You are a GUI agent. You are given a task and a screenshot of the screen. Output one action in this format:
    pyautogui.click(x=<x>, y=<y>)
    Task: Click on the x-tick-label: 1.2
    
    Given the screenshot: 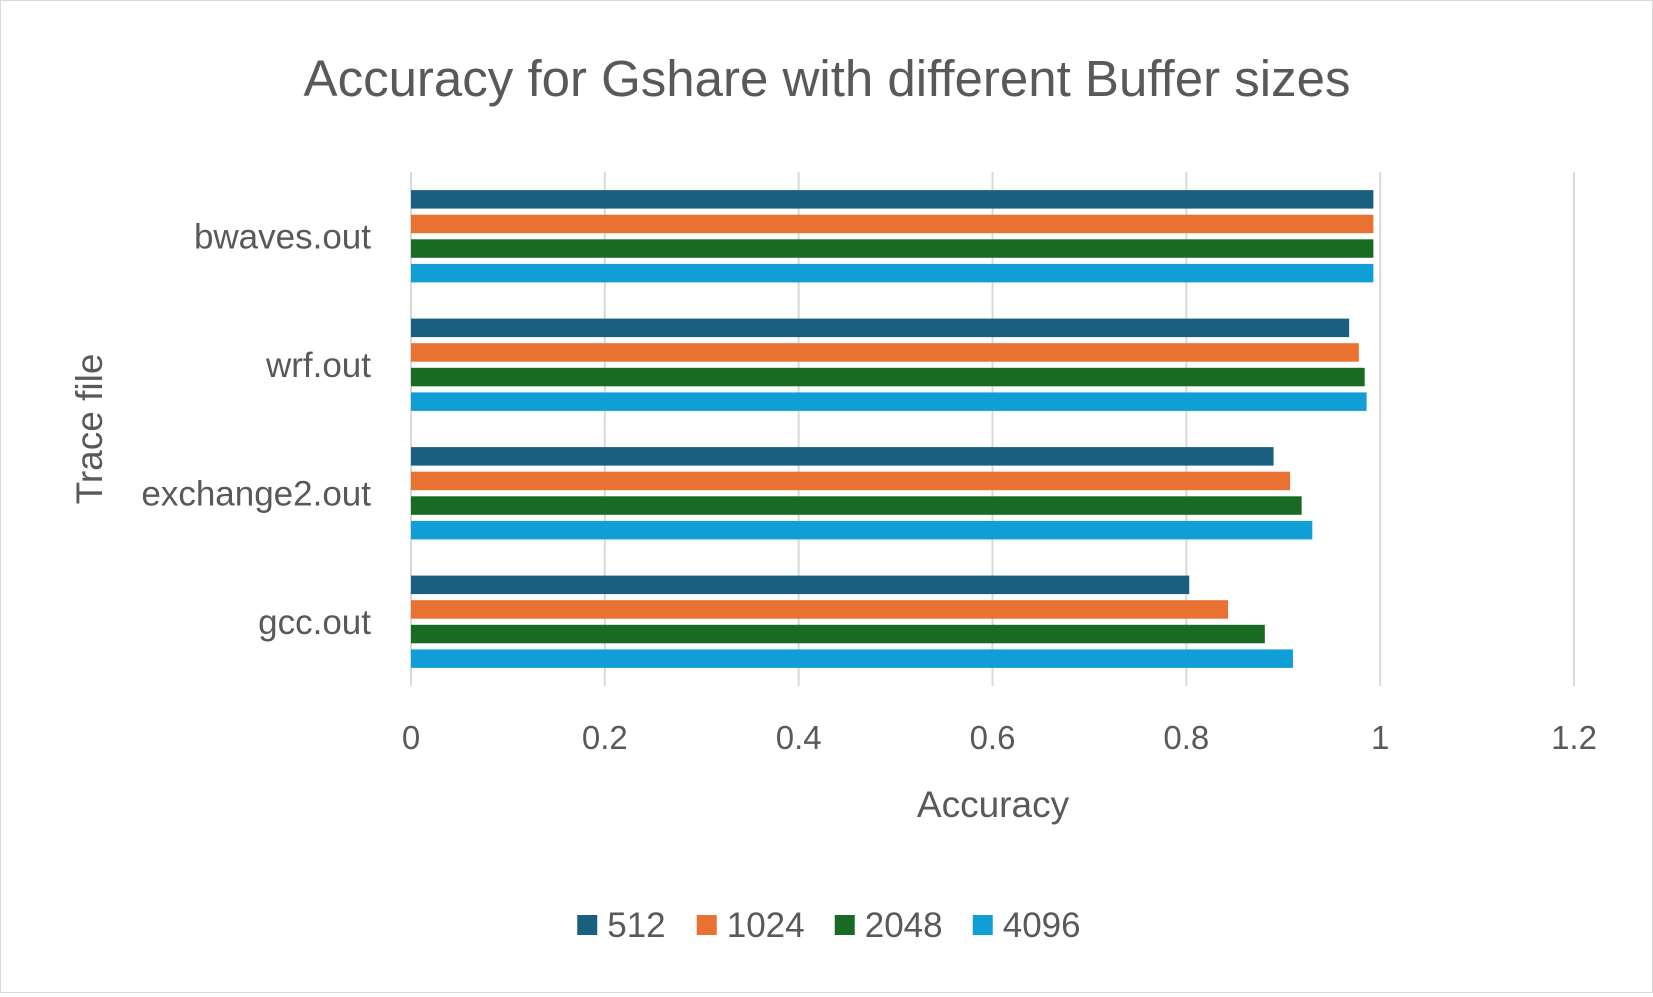 What is the action you would take?
    pyautogui.click(x=1574, y=737)
    